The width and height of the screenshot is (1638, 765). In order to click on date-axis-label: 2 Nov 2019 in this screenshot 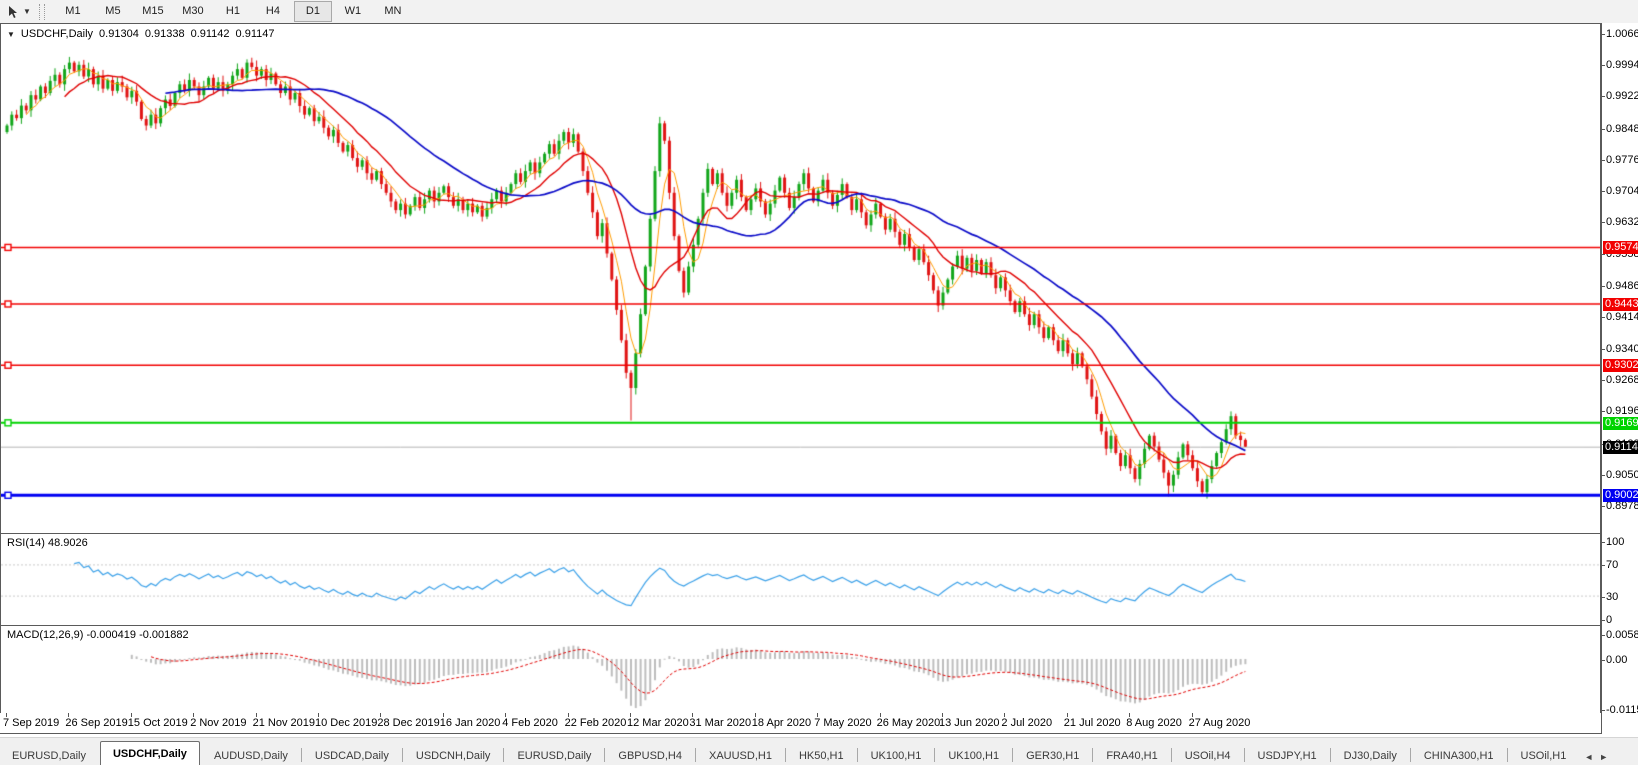, I will do `click(218, 723)`.